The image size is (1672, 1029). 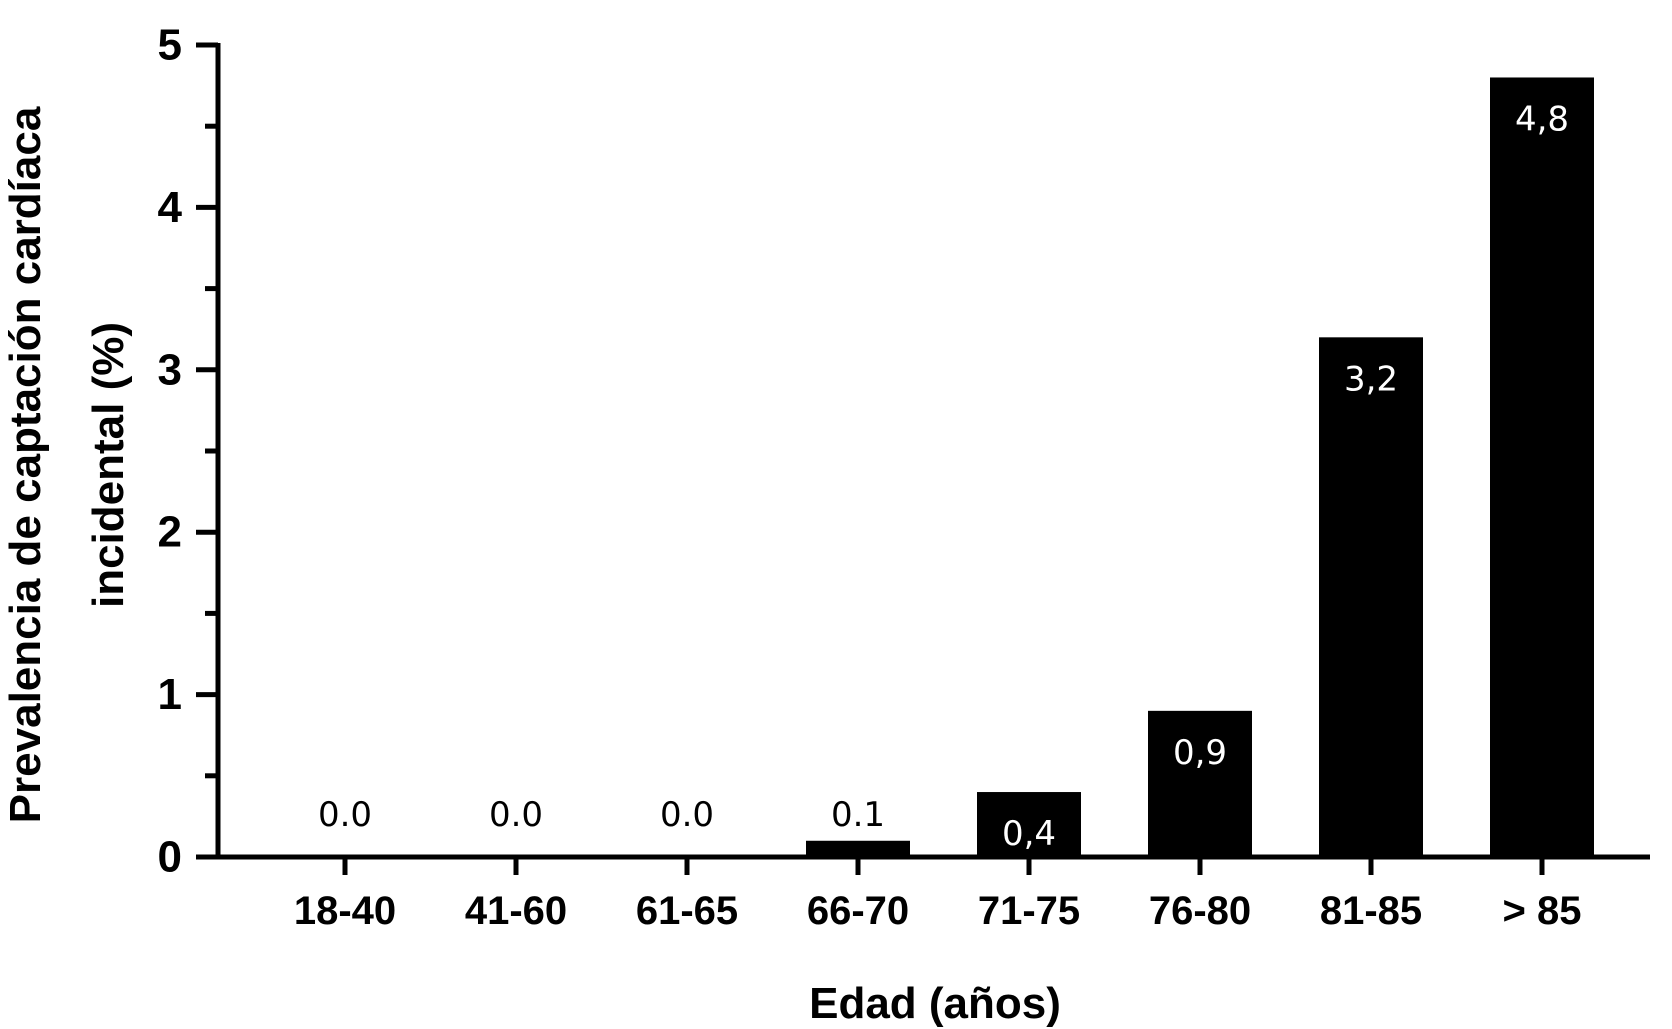 I want to click on y-tick-label: 3, so click(x=170, y=369).